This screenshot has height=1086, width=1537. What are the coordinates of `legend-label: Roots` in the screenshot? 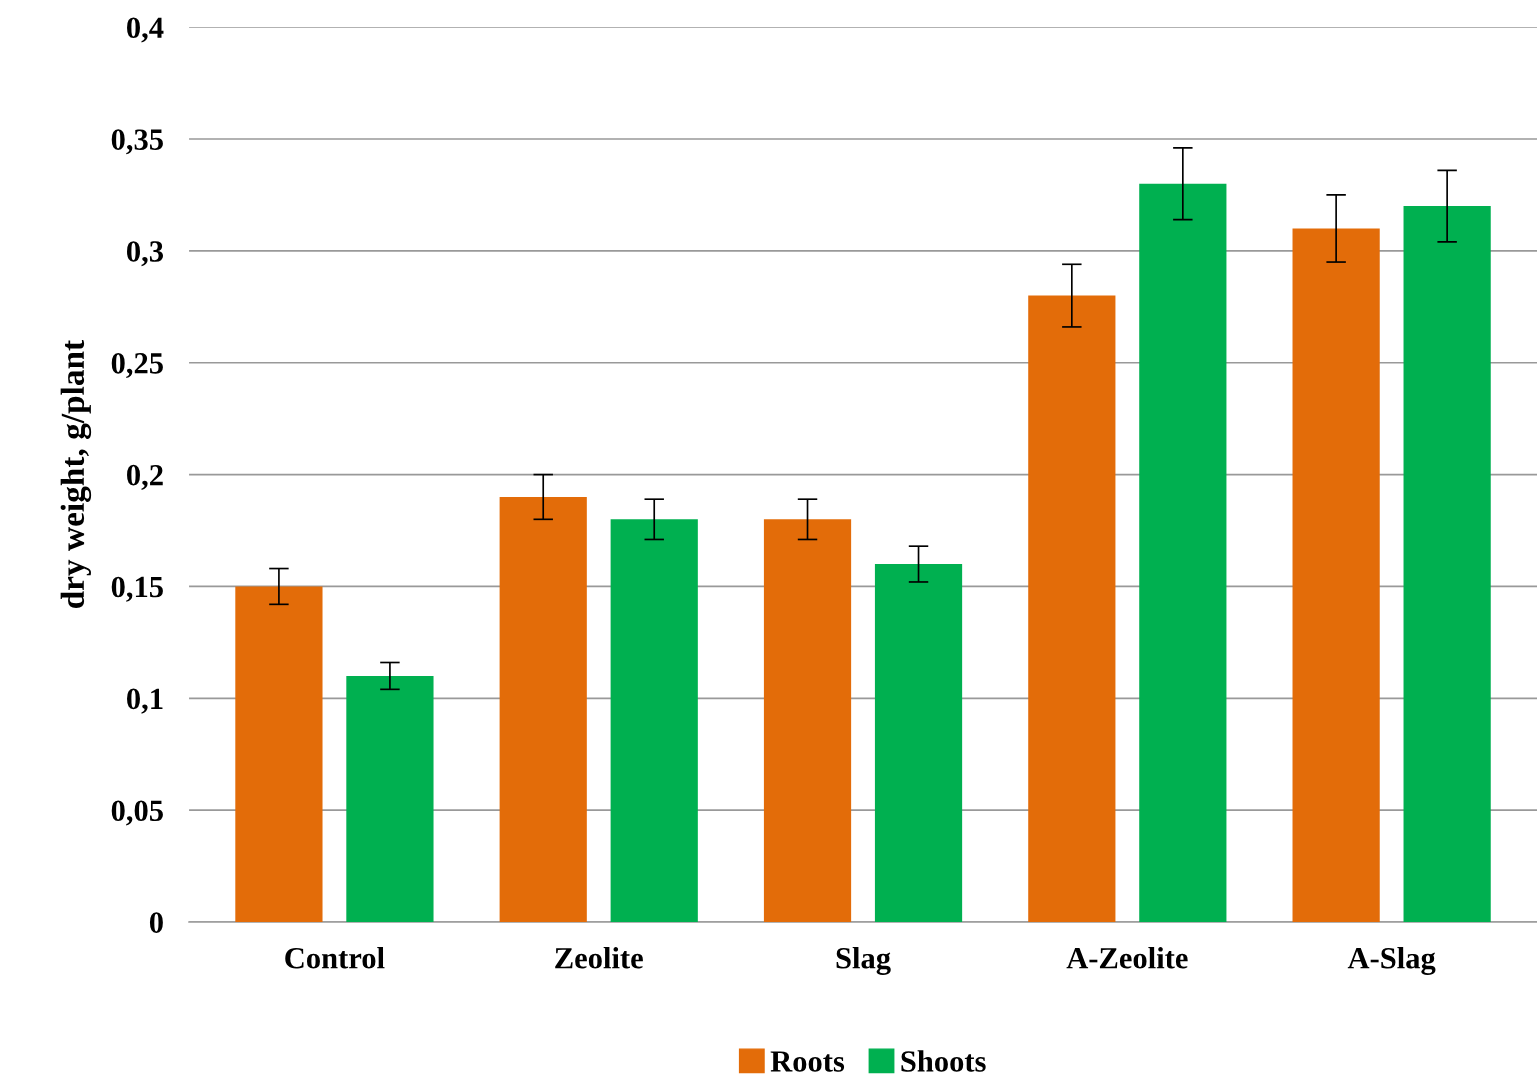 It's located at (807, 1061).